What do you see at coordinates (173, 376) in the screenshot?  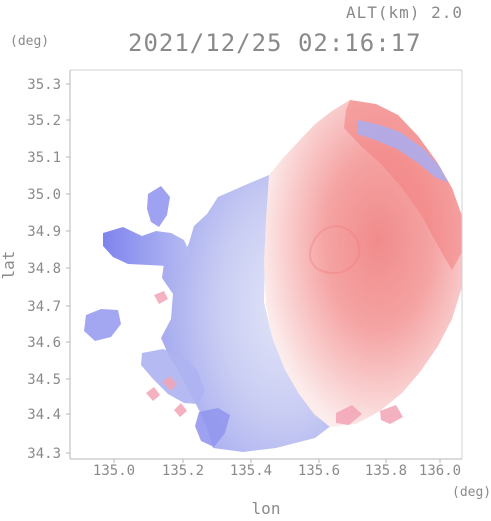 I see `approaching-southwest-bands` at bounding box center [173, 376].